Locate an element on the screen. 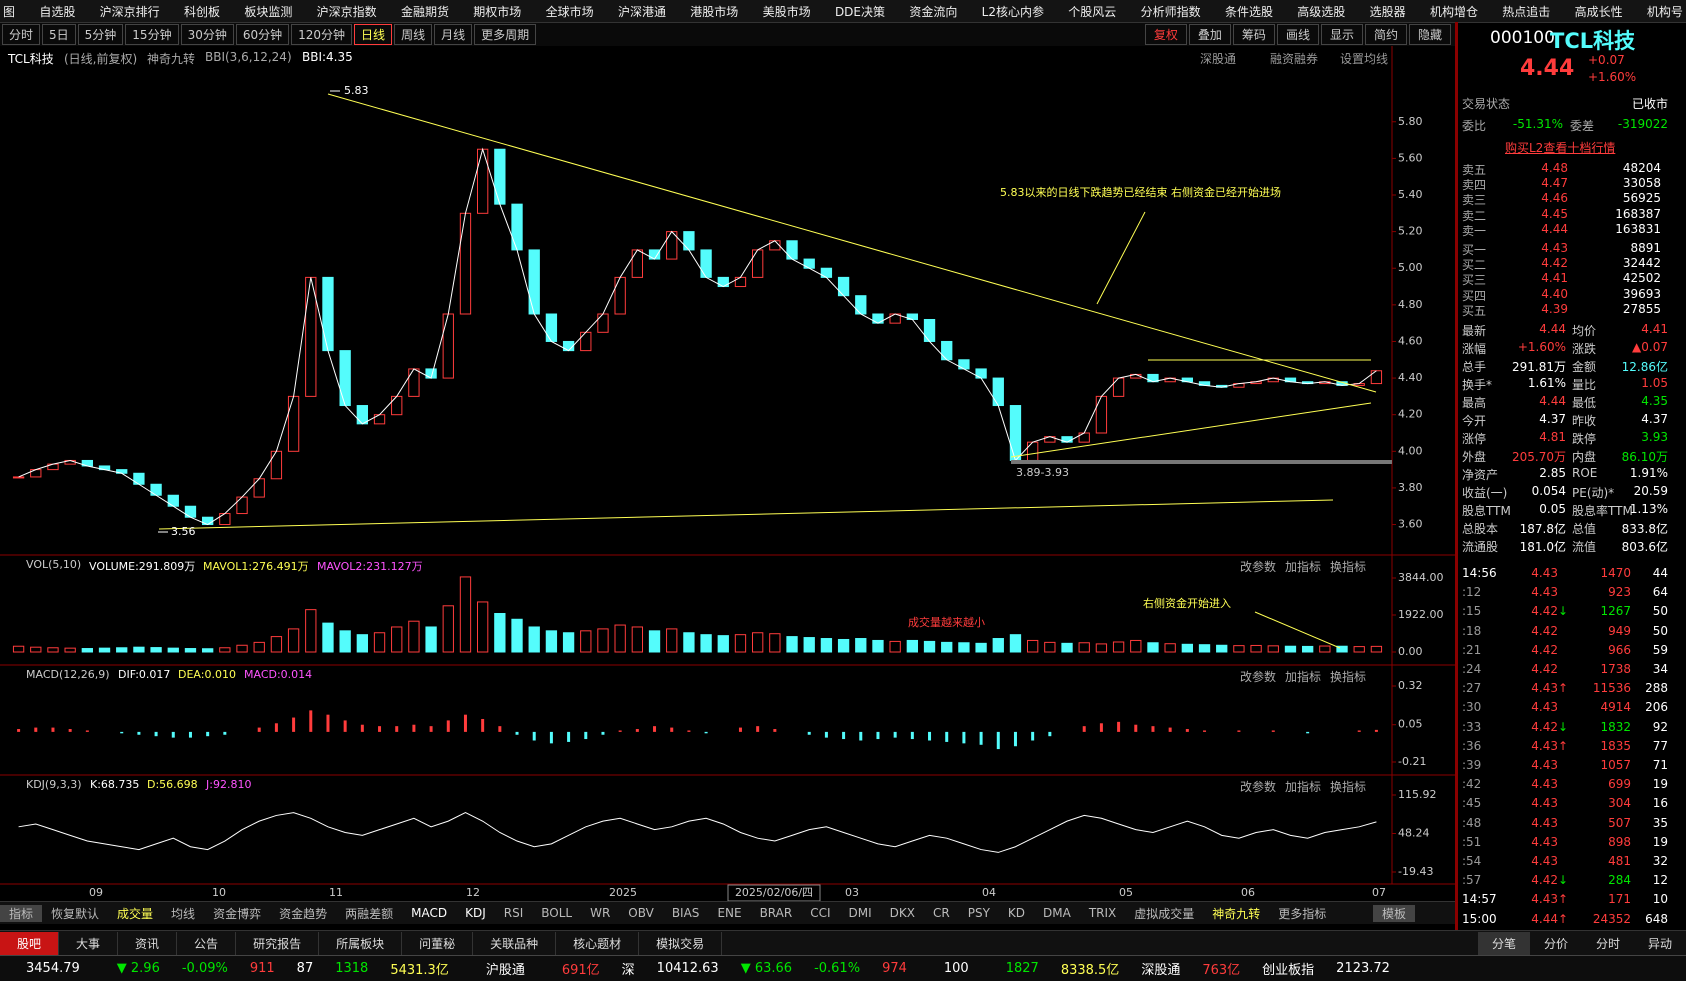 This screenshot has height=981, width=1686. period-button: 120分钟 is located at coordinates (322, 34).